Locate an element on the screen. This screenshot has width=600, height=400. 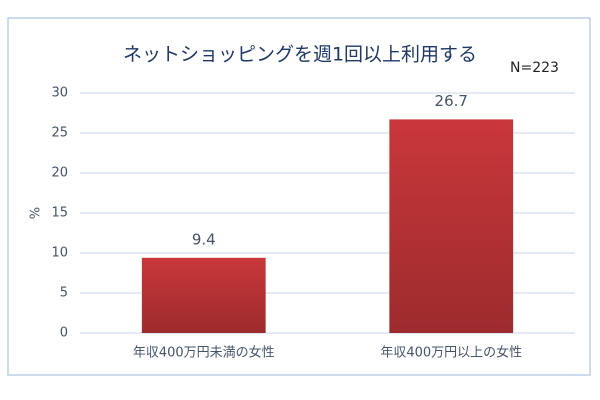
annotation: N=223 is located at coordinates (534, 68).